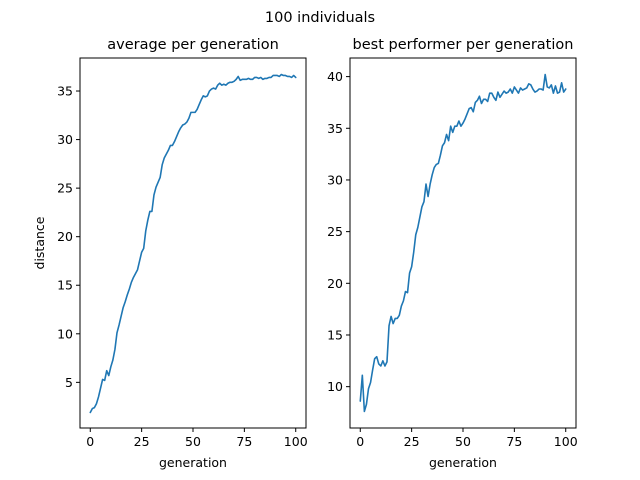 The image size is (640, 480). I want to click on chart-title: average per generation, so click(193, 45).